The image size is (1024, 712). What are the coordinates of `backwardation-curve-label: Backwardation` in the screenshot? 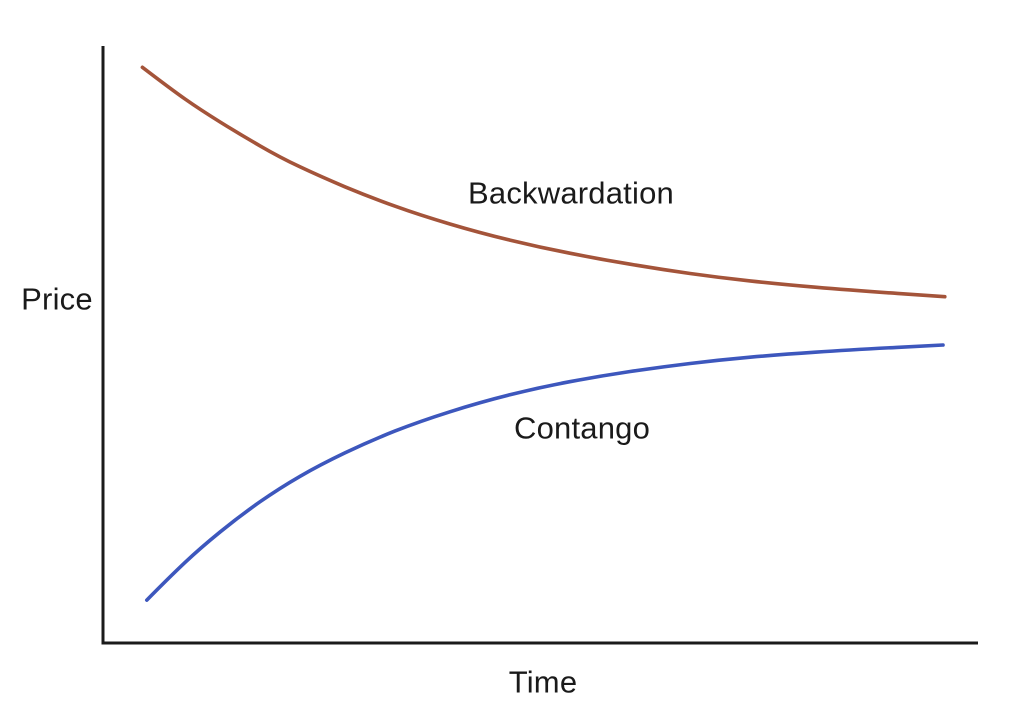 It's located at (571, 193).